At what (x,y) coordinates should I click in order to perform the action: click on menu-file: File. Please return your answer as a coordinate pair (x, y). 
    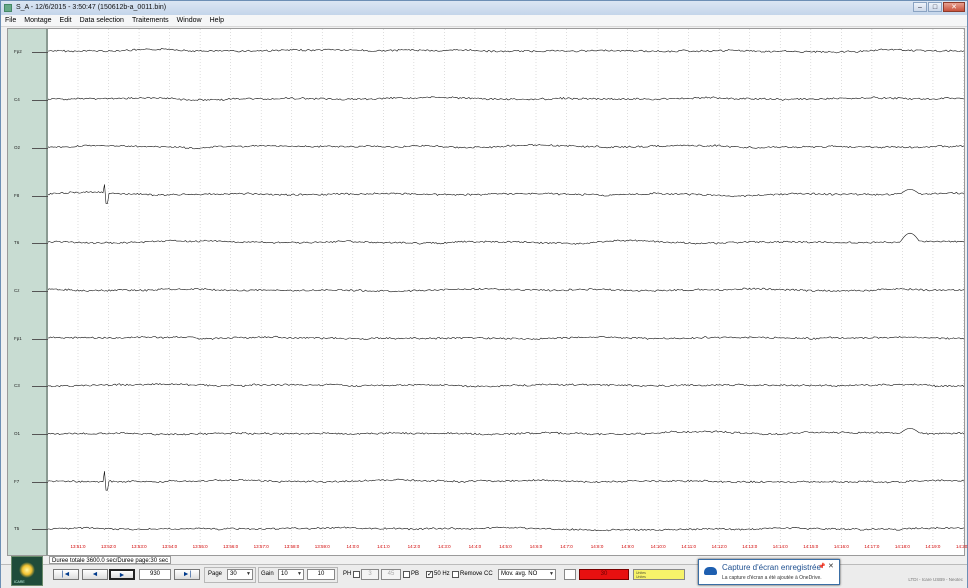
    Looking at the image, I should click on (11, 20).